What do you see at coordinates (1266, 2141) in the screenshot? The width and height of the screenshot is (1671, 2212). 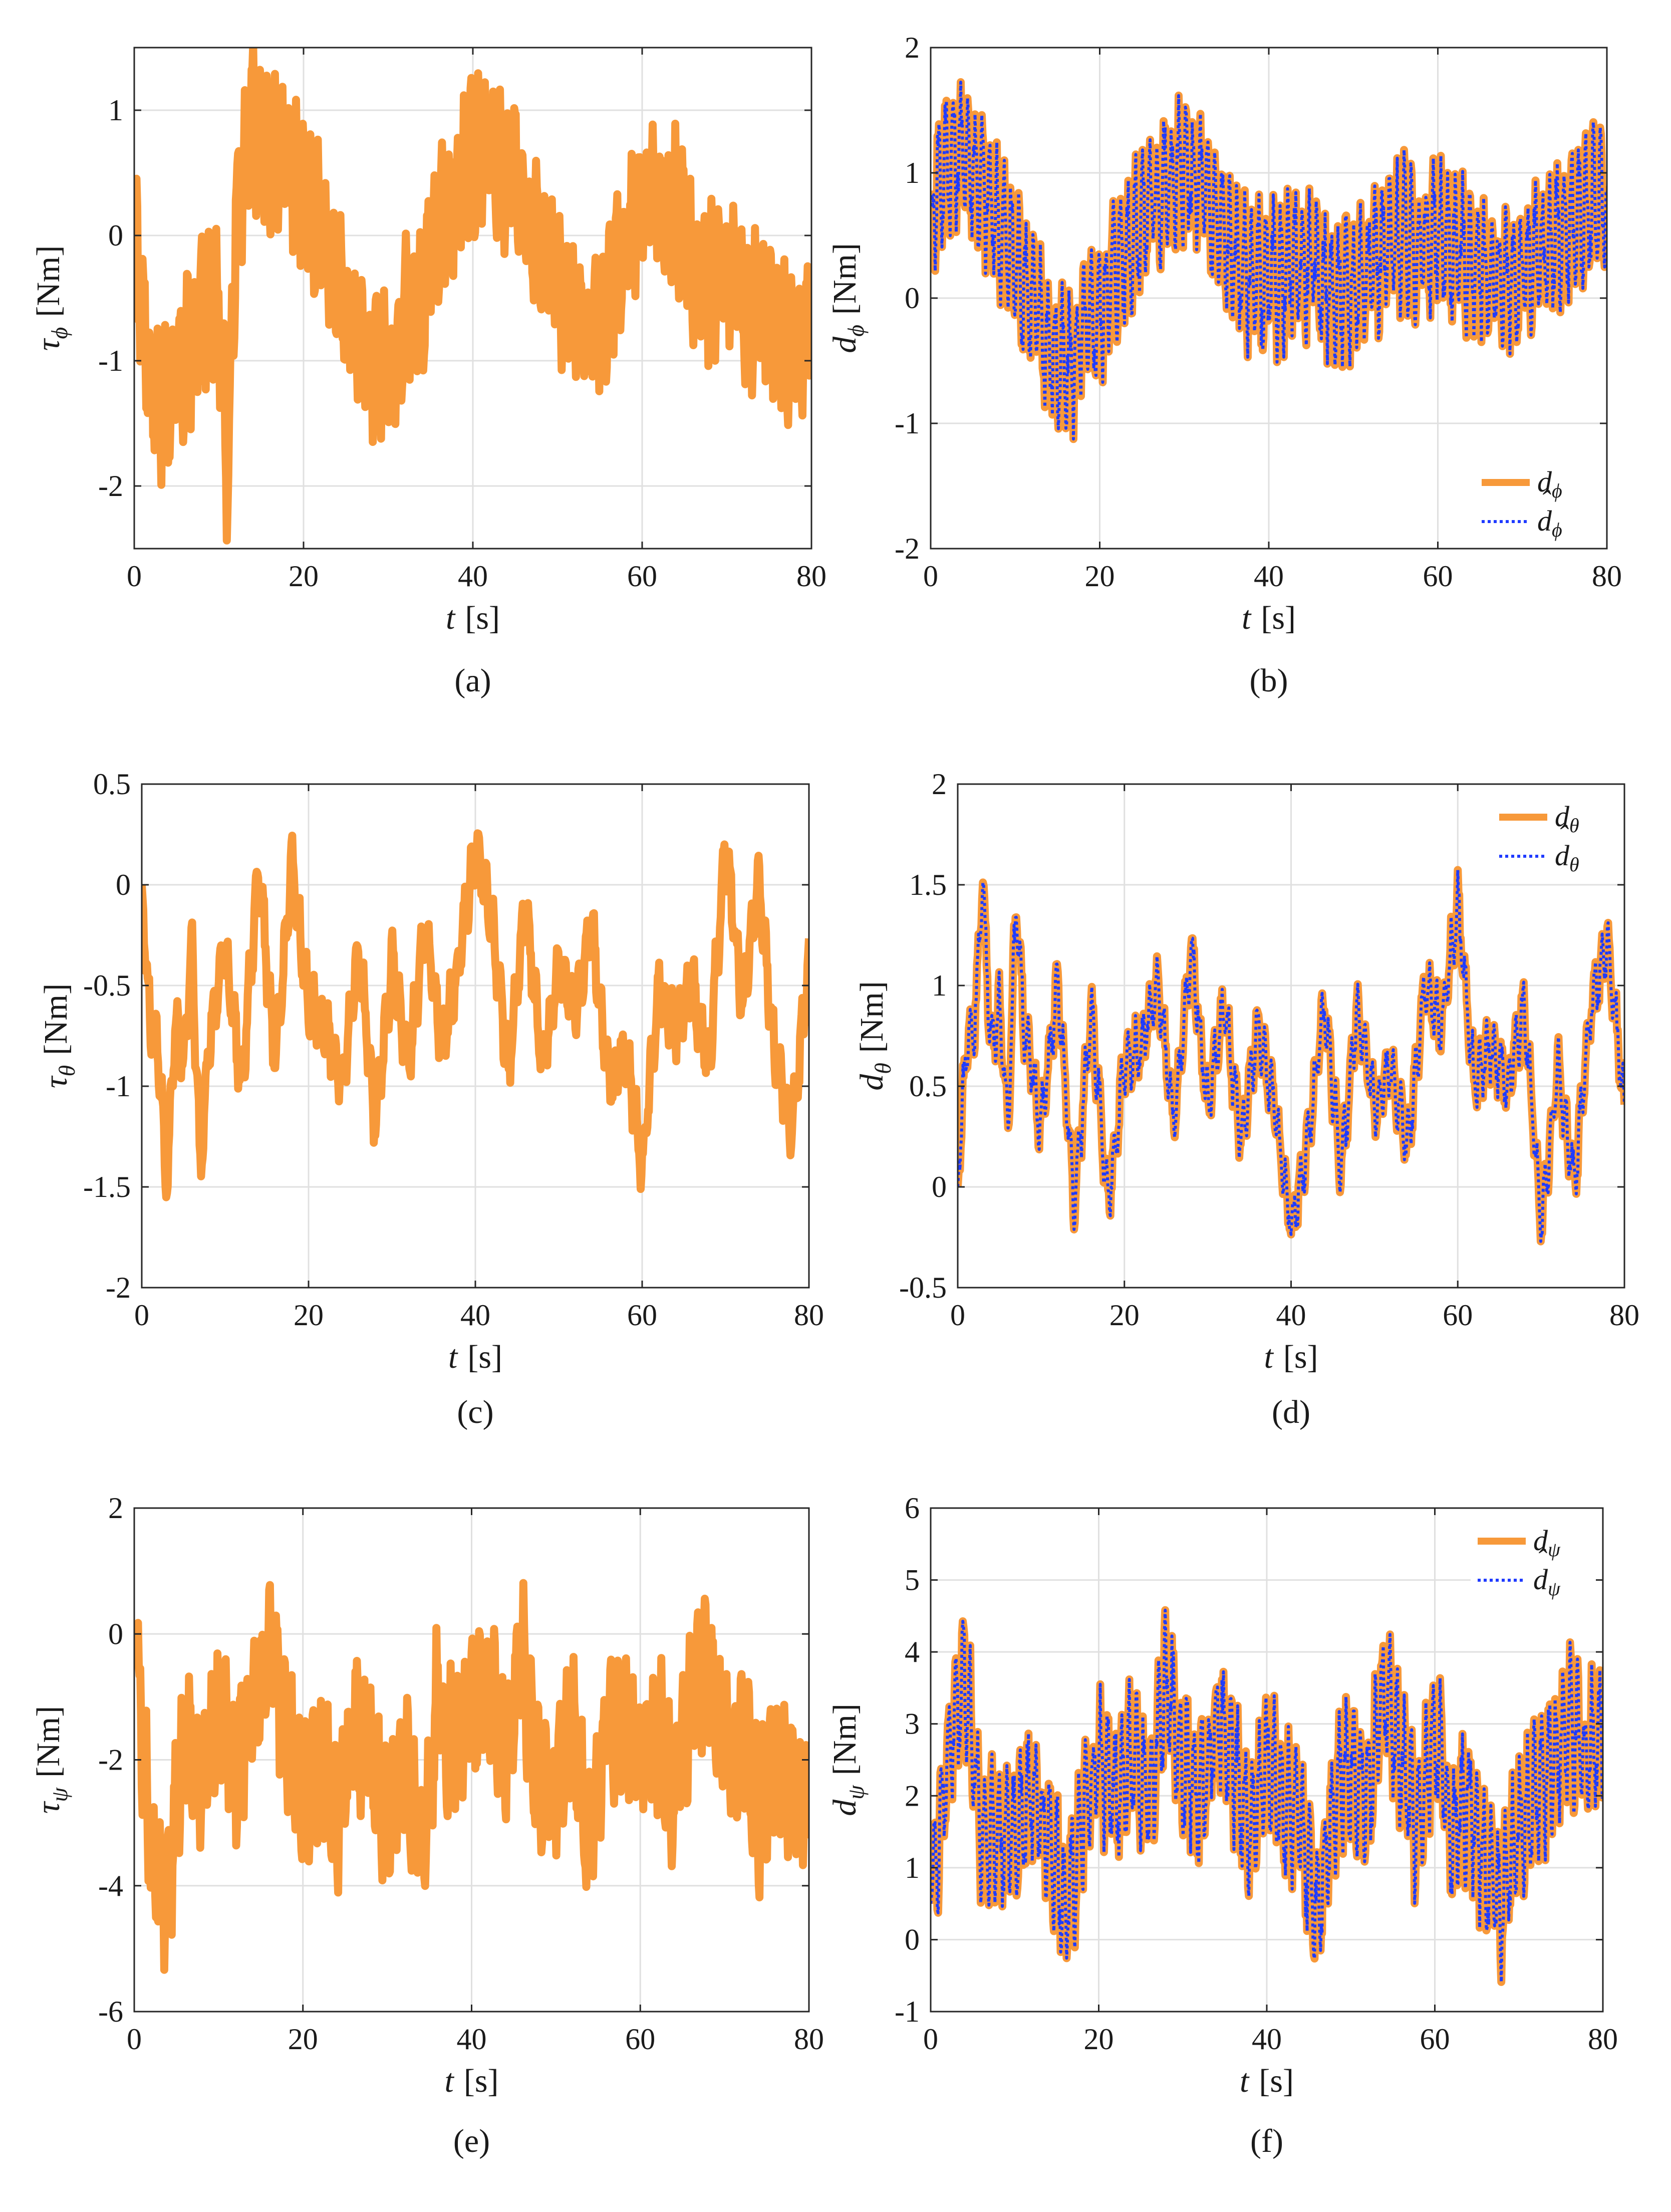 I see `panel-caption: (f)` at bounding box center [1266, 2141].